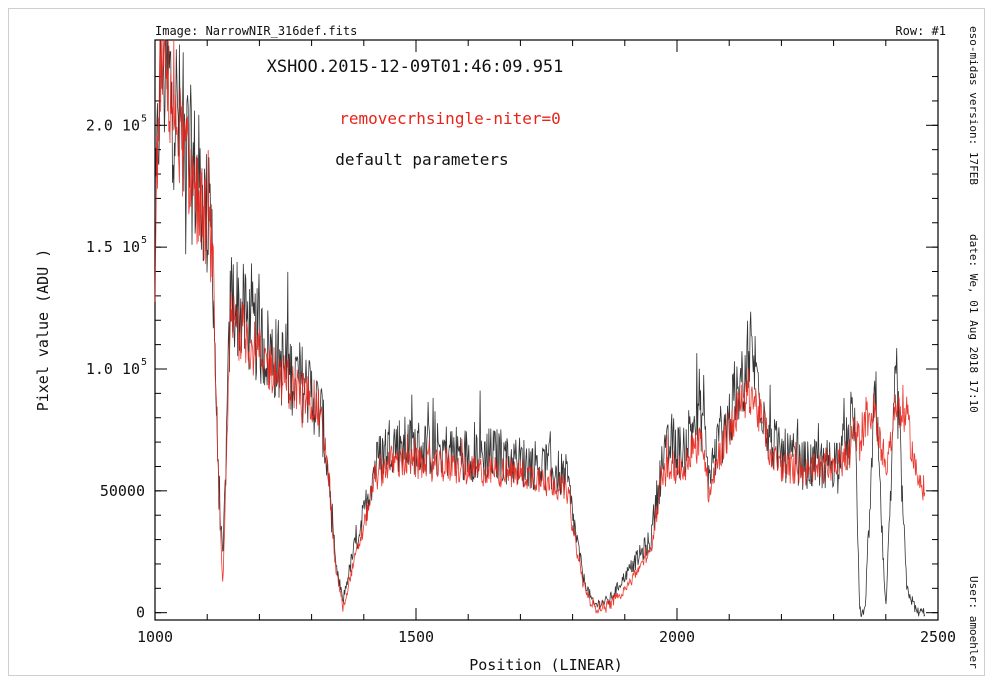 The height and width of the screenshot is (684, 993). What do you see at coordinates (920, 31) in the screenshot?
I see `row-label: Row: #1` at bounding box center [920, 31].